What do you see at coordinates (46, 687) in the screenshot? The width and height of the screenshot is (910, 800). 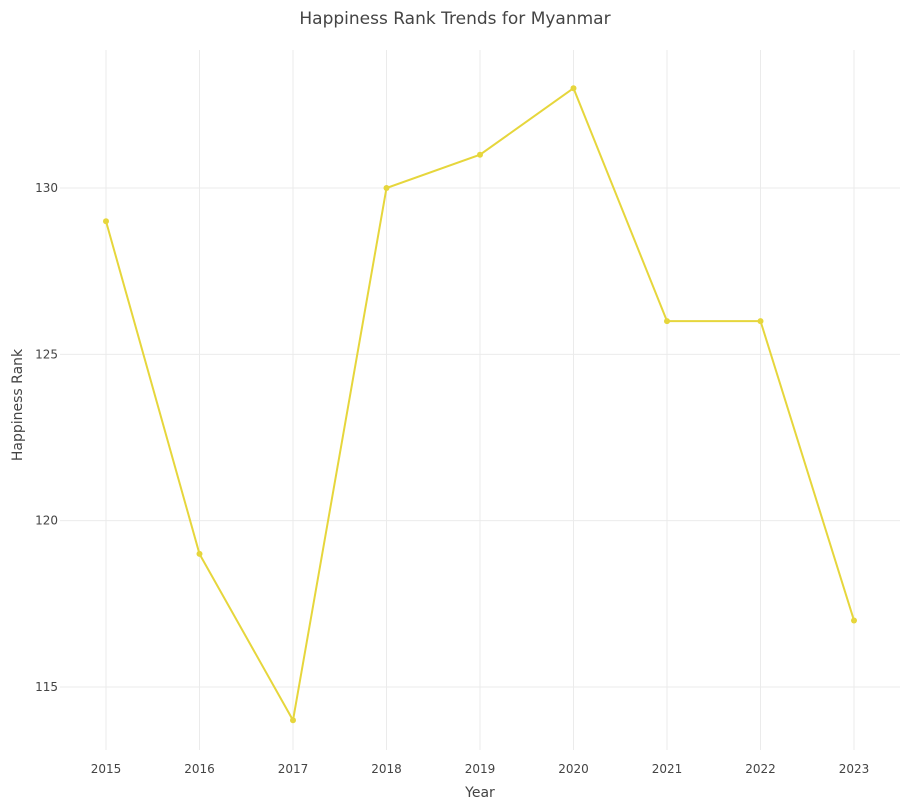 I see `y-tick-label: 115` at bounding box center [46, 687].